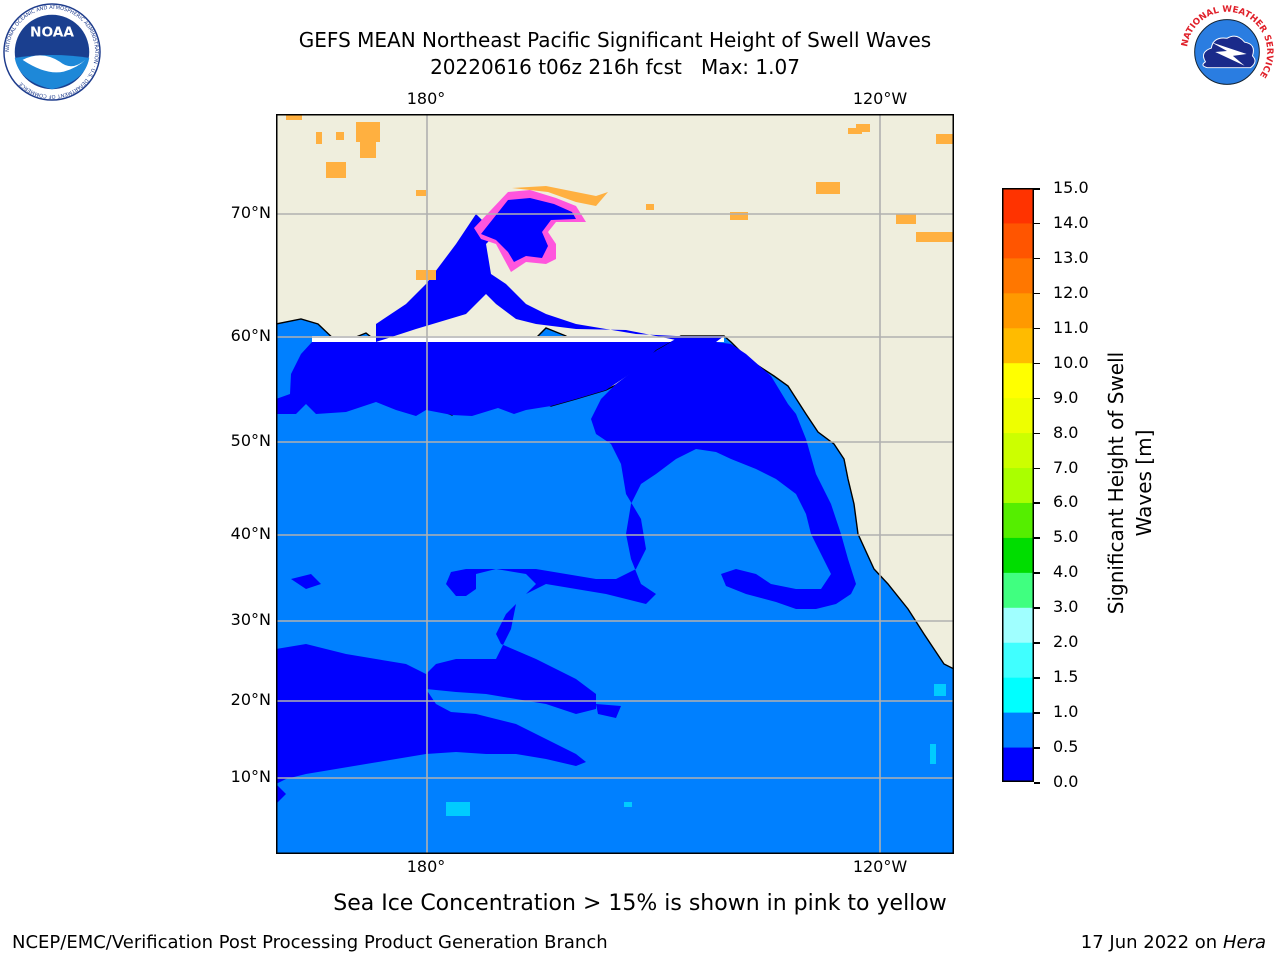 The height and width of the screenshot is (960, 1280). Describe the element at coordinates (1066, 642) in the screenshot. I see `colorbar-tick-label: 2.0` at that location.